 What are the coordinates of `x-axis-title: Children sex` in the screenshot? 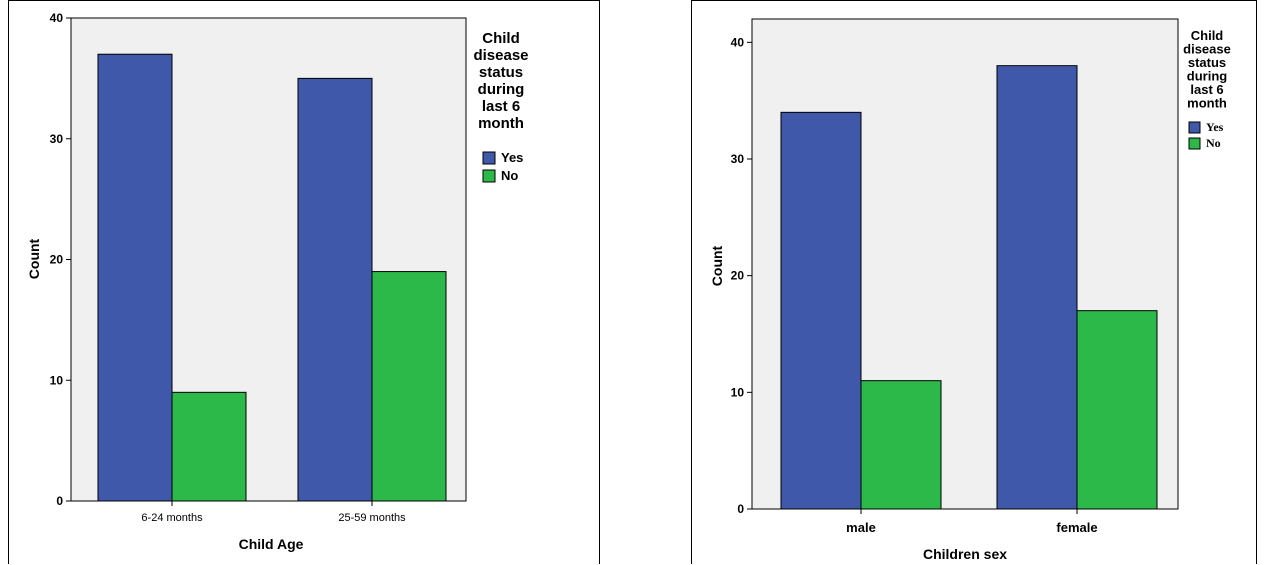 It's located at (965, 554).